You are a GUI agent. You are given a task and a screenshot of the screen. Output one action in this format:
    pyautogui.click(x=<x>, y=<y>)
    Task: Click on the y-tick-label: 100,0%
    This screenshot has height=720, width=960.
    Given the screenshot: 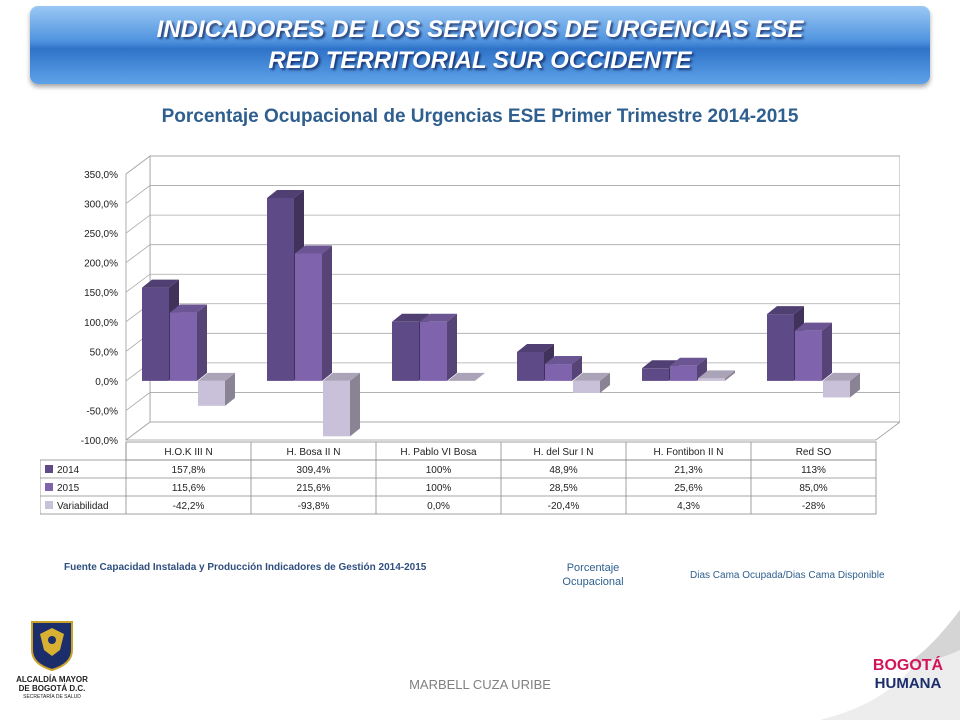 What is the action you would take?
    pyautogui.click(x=101, y=323)
    